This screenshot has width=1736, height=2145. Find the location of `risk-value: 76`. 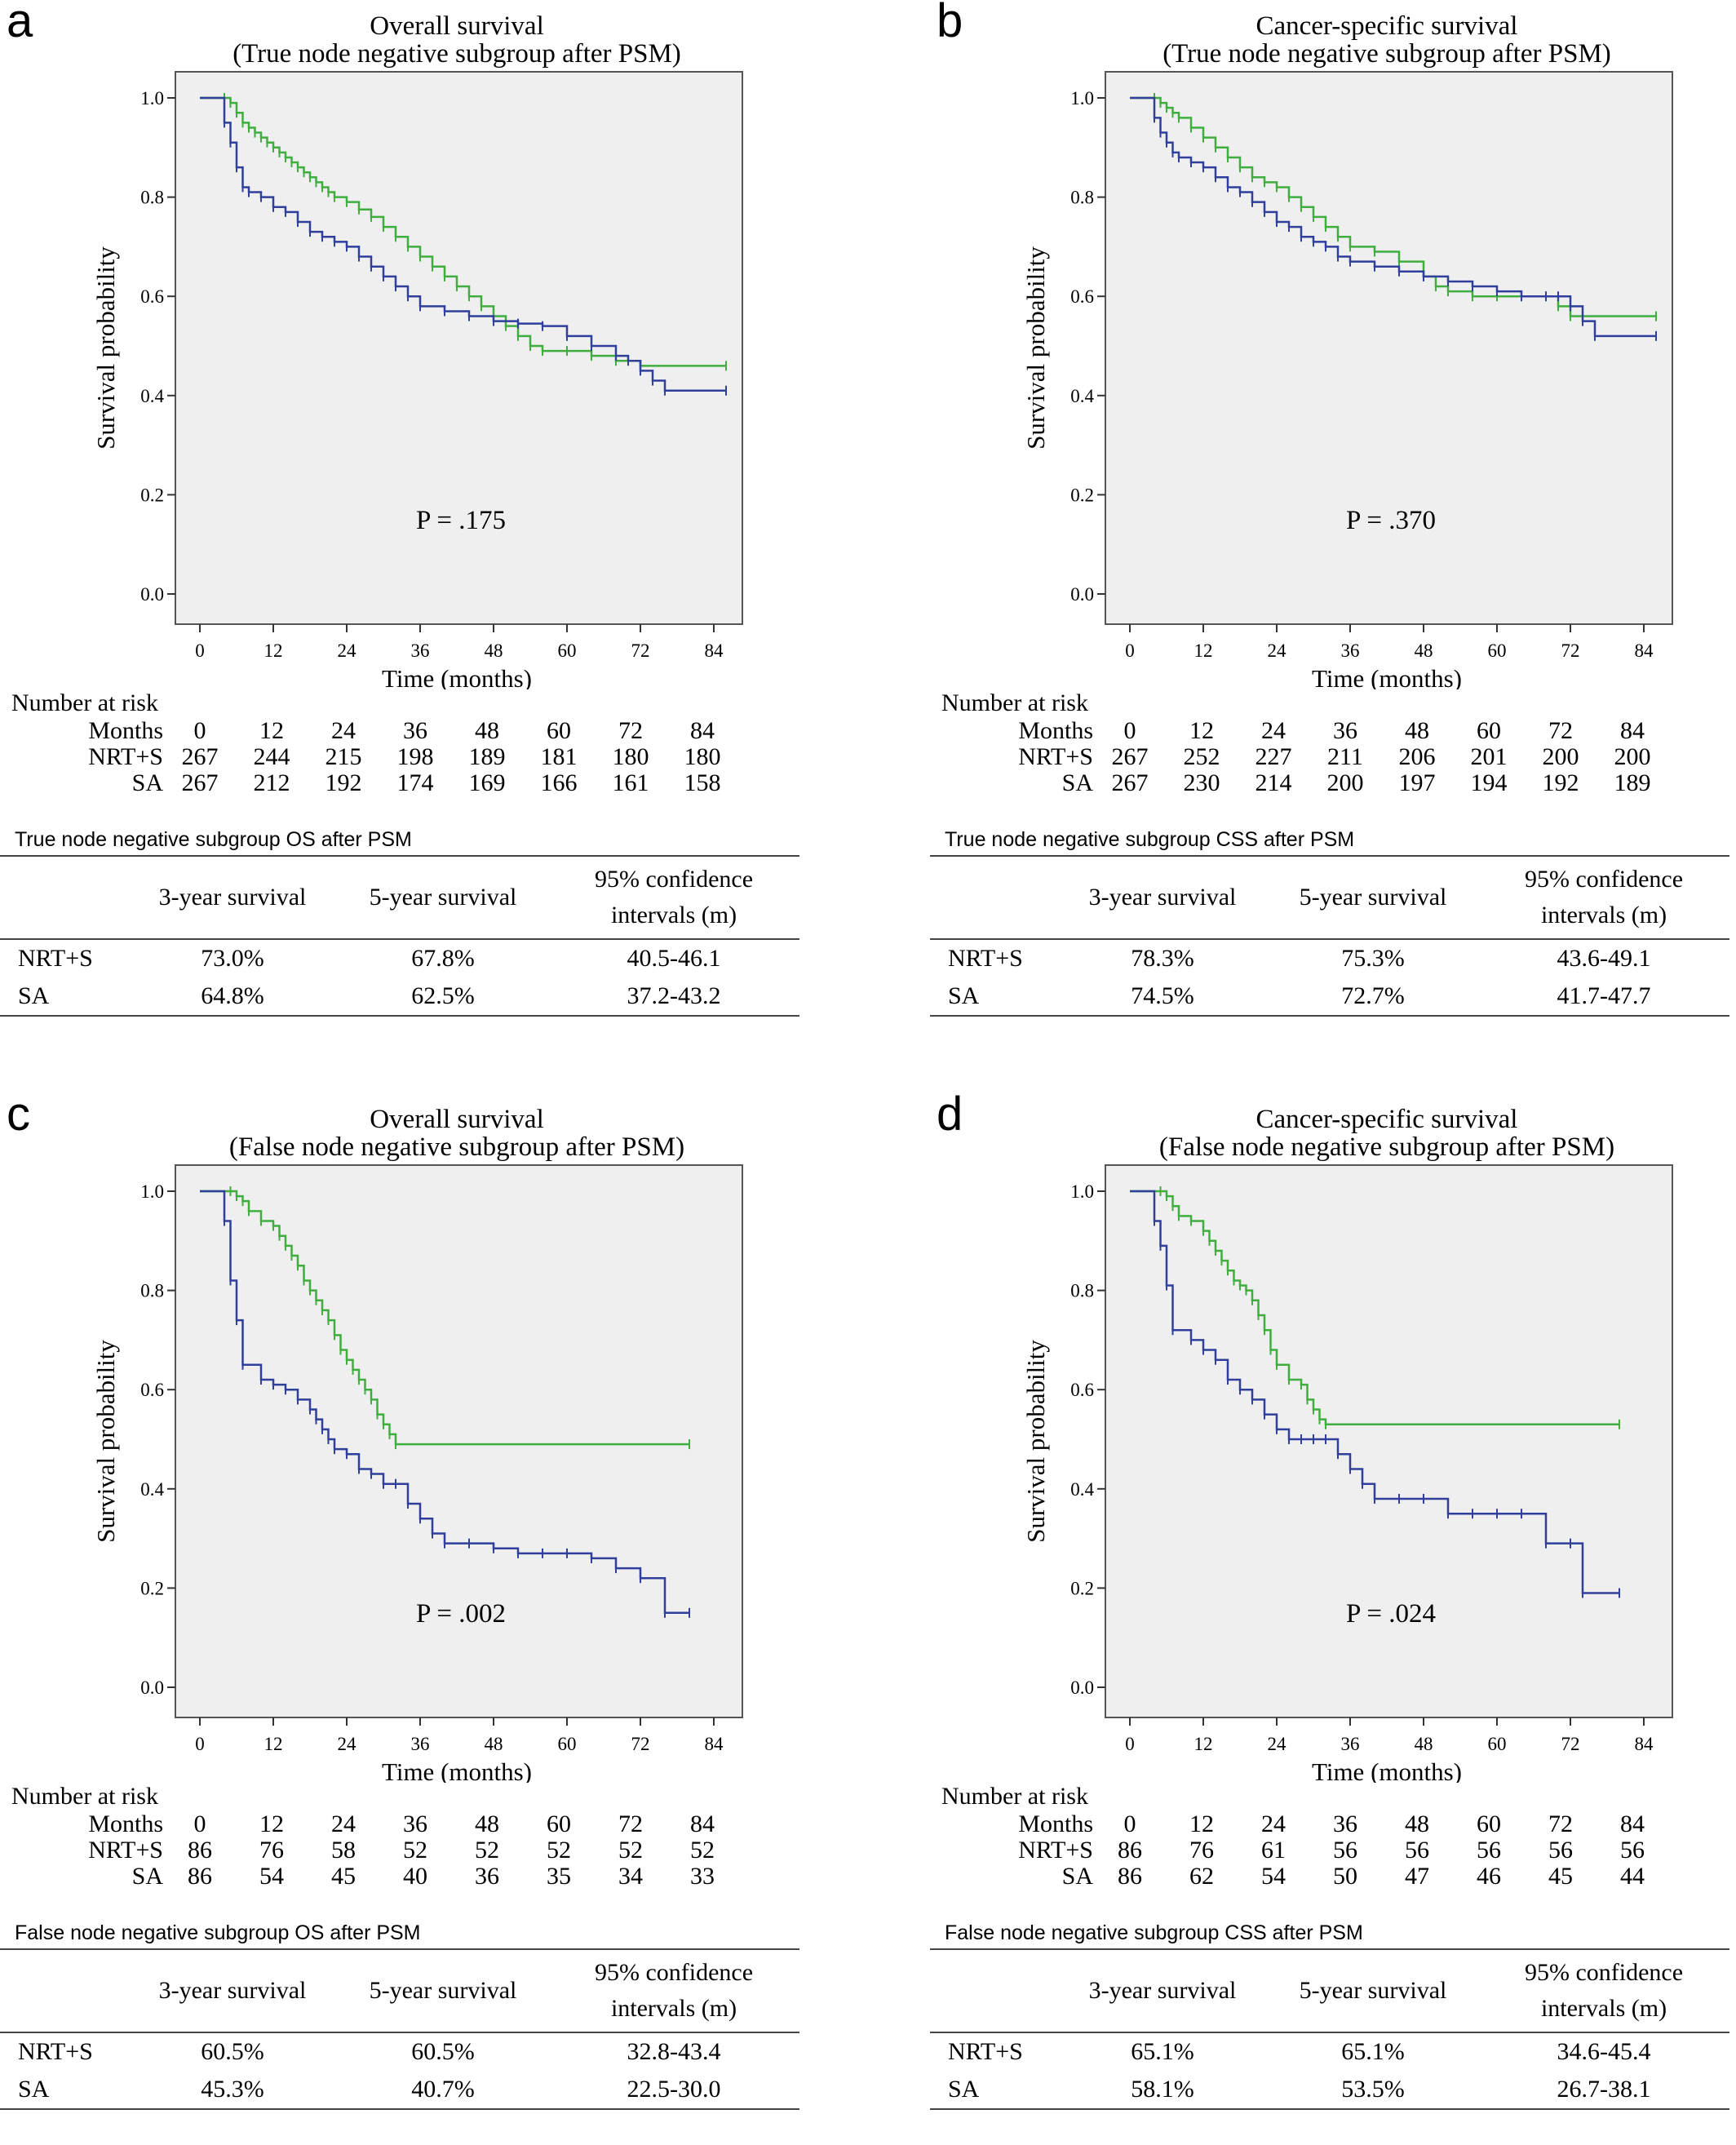

risk-value: 76 is located at coordinates (1201, 1850).